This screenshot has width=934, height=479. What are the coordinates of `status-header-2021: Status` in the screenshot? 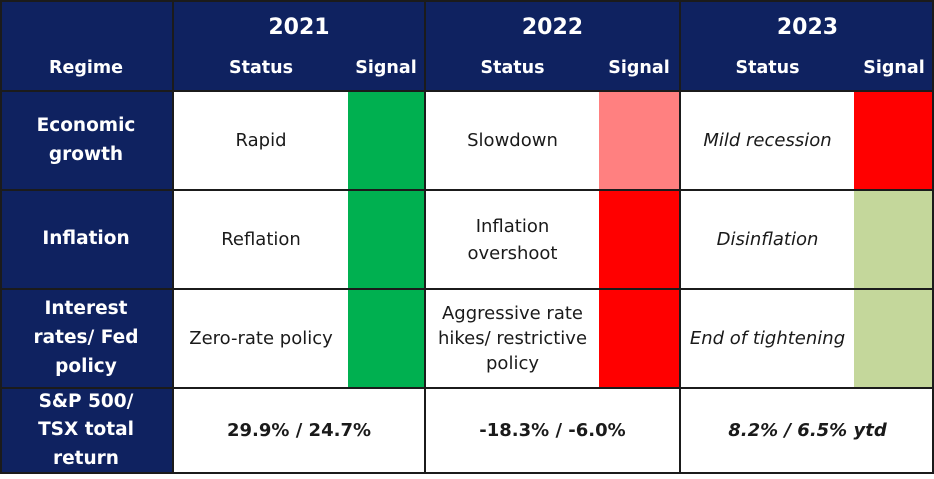 It's located at (261, 73).